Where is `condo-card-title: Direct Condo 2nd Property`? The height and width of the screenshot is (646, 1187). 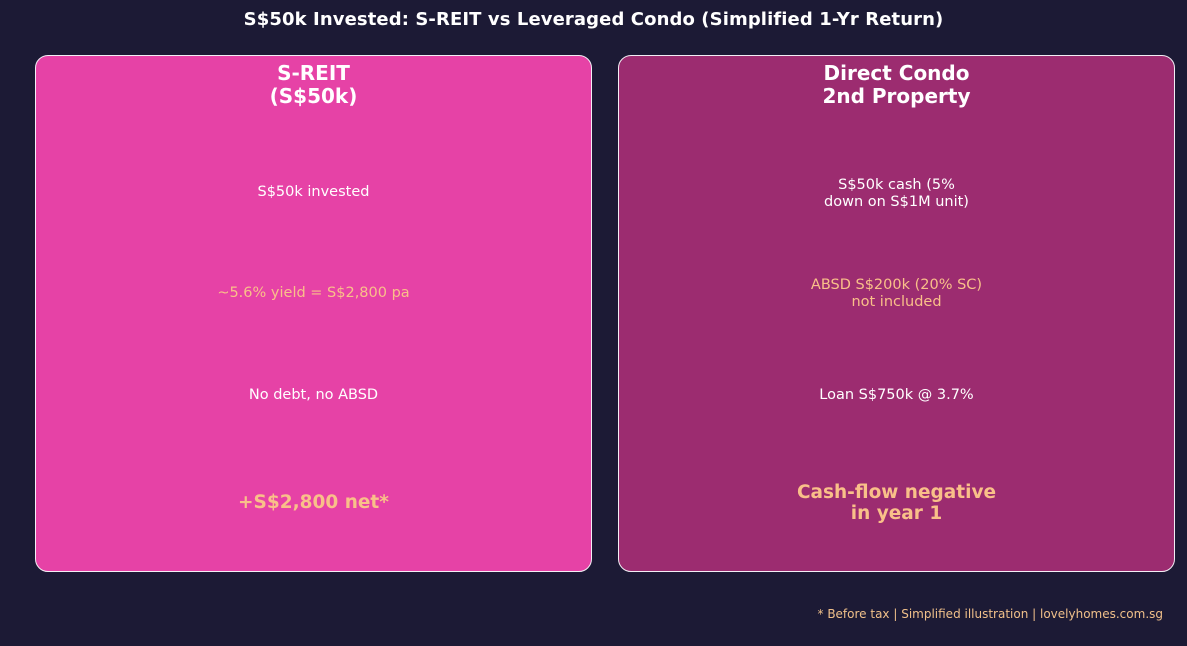 condo-card-title: Direct Condo 2nd Property is located at coordinates (896, 84).